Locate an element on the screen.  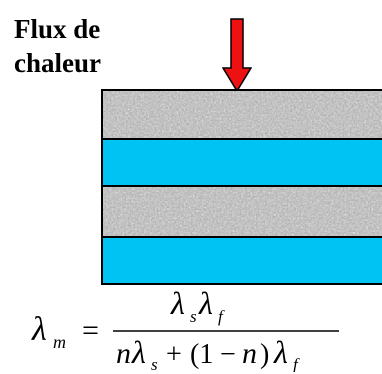
formula-den-close: ) is located at coordinates (264, 354).